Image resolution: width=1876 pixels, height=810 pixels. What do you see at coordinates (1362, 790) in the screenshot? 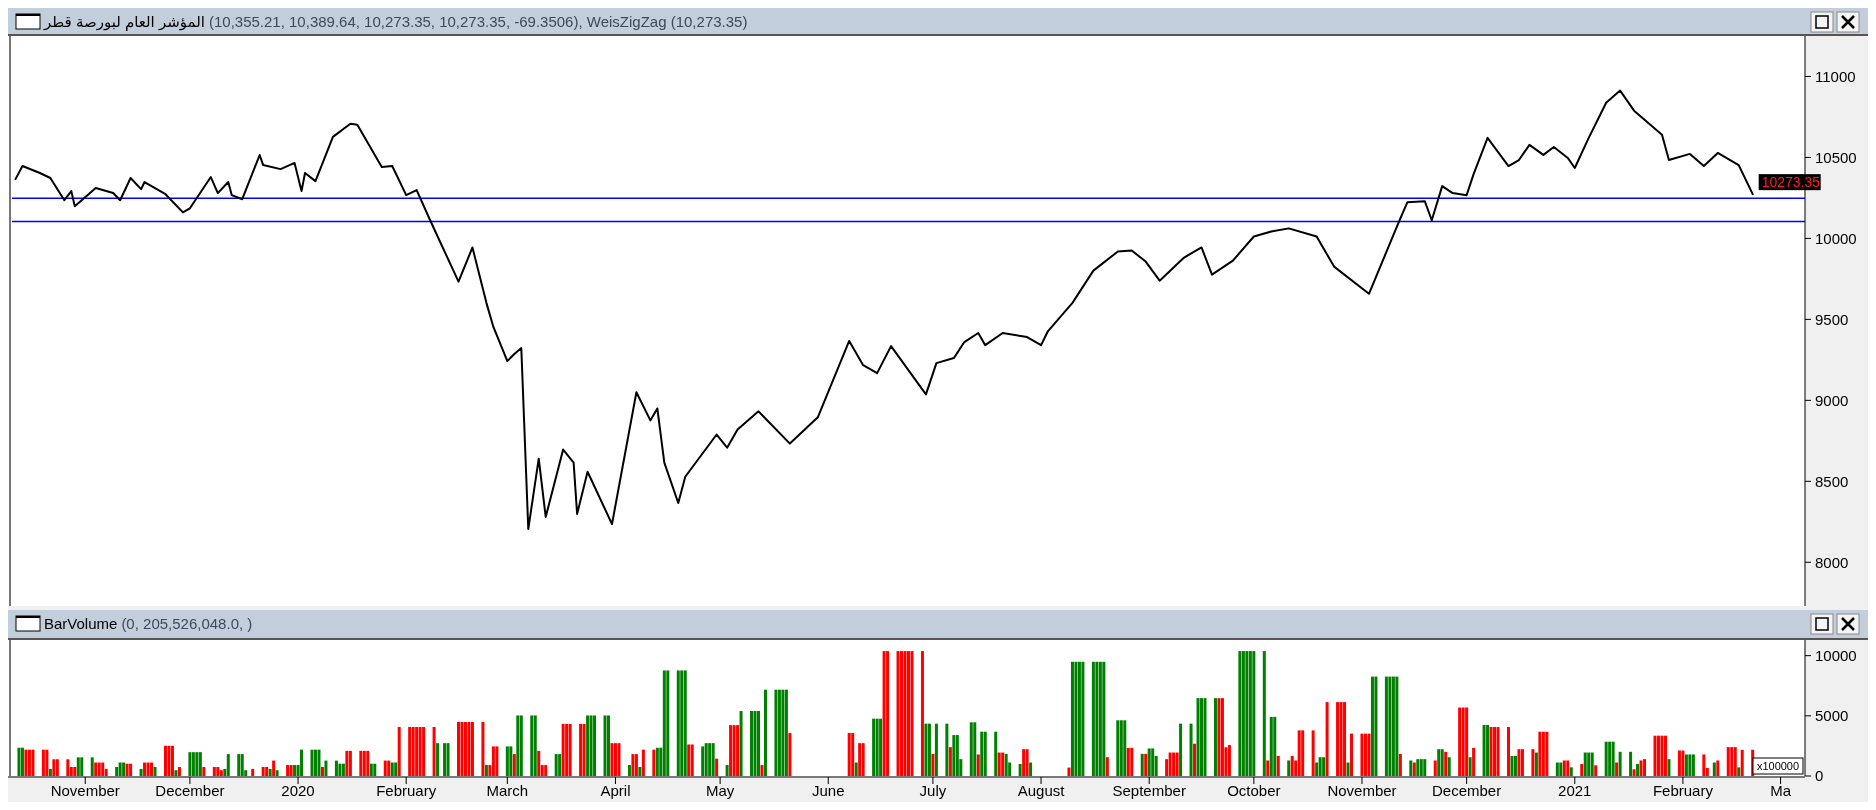
I see `x-tick-label: November` at bounding box center [1362, 790].